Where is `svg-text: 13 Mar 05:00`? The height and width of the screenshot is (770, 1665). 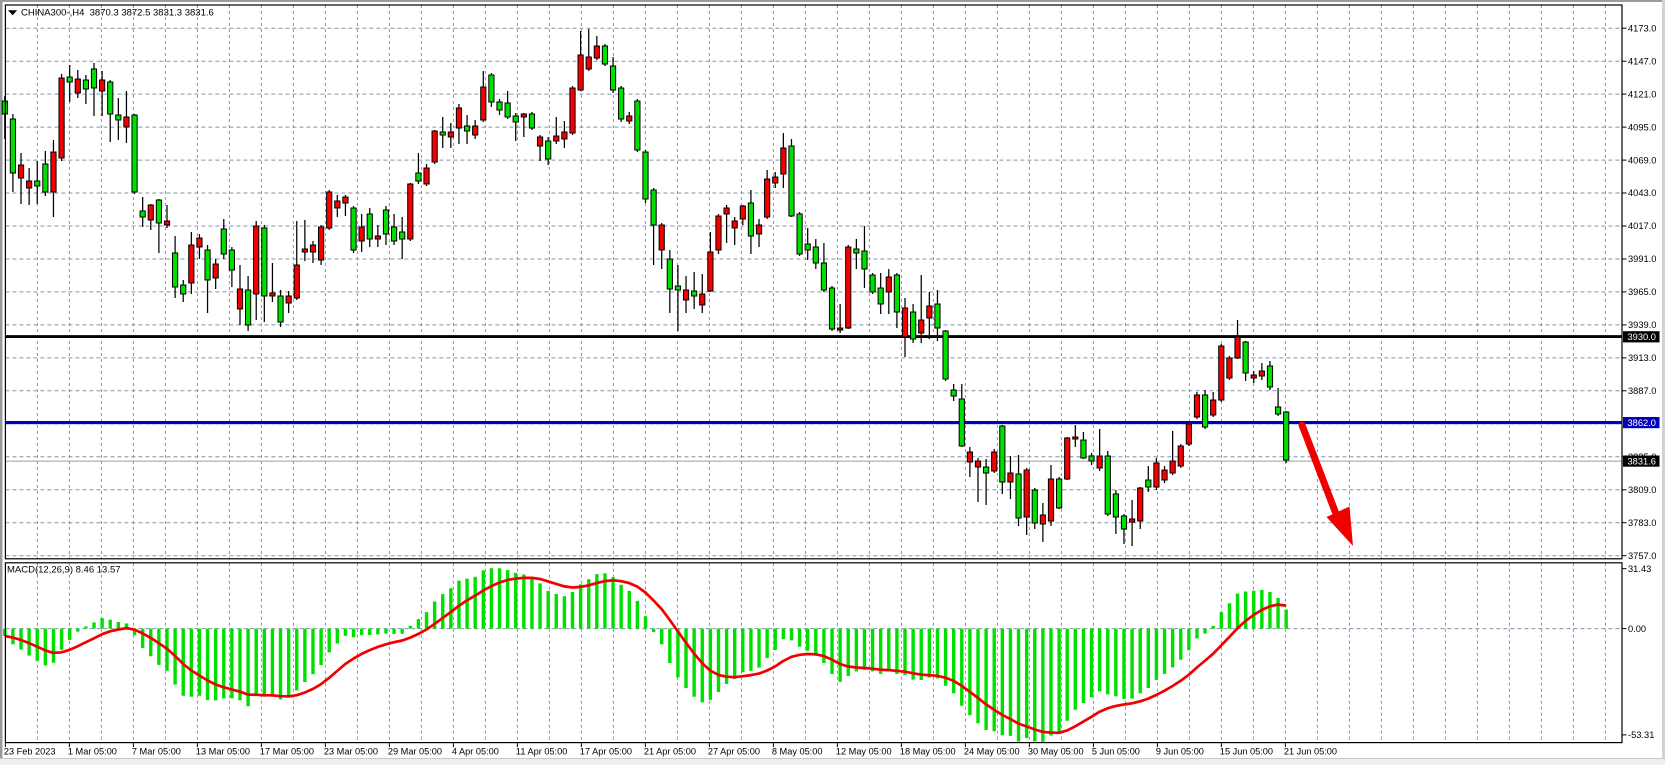 svg-text: 13 Mar 05:00 is located at coordinates (223, 752).